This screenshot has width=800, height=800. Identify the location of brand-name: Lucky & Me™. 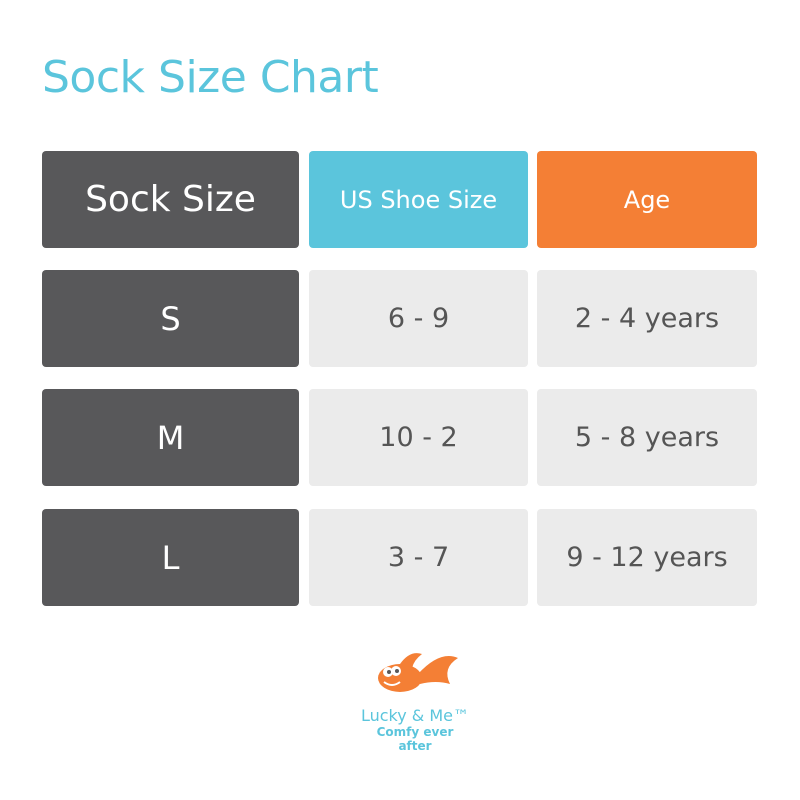
(415, 715).